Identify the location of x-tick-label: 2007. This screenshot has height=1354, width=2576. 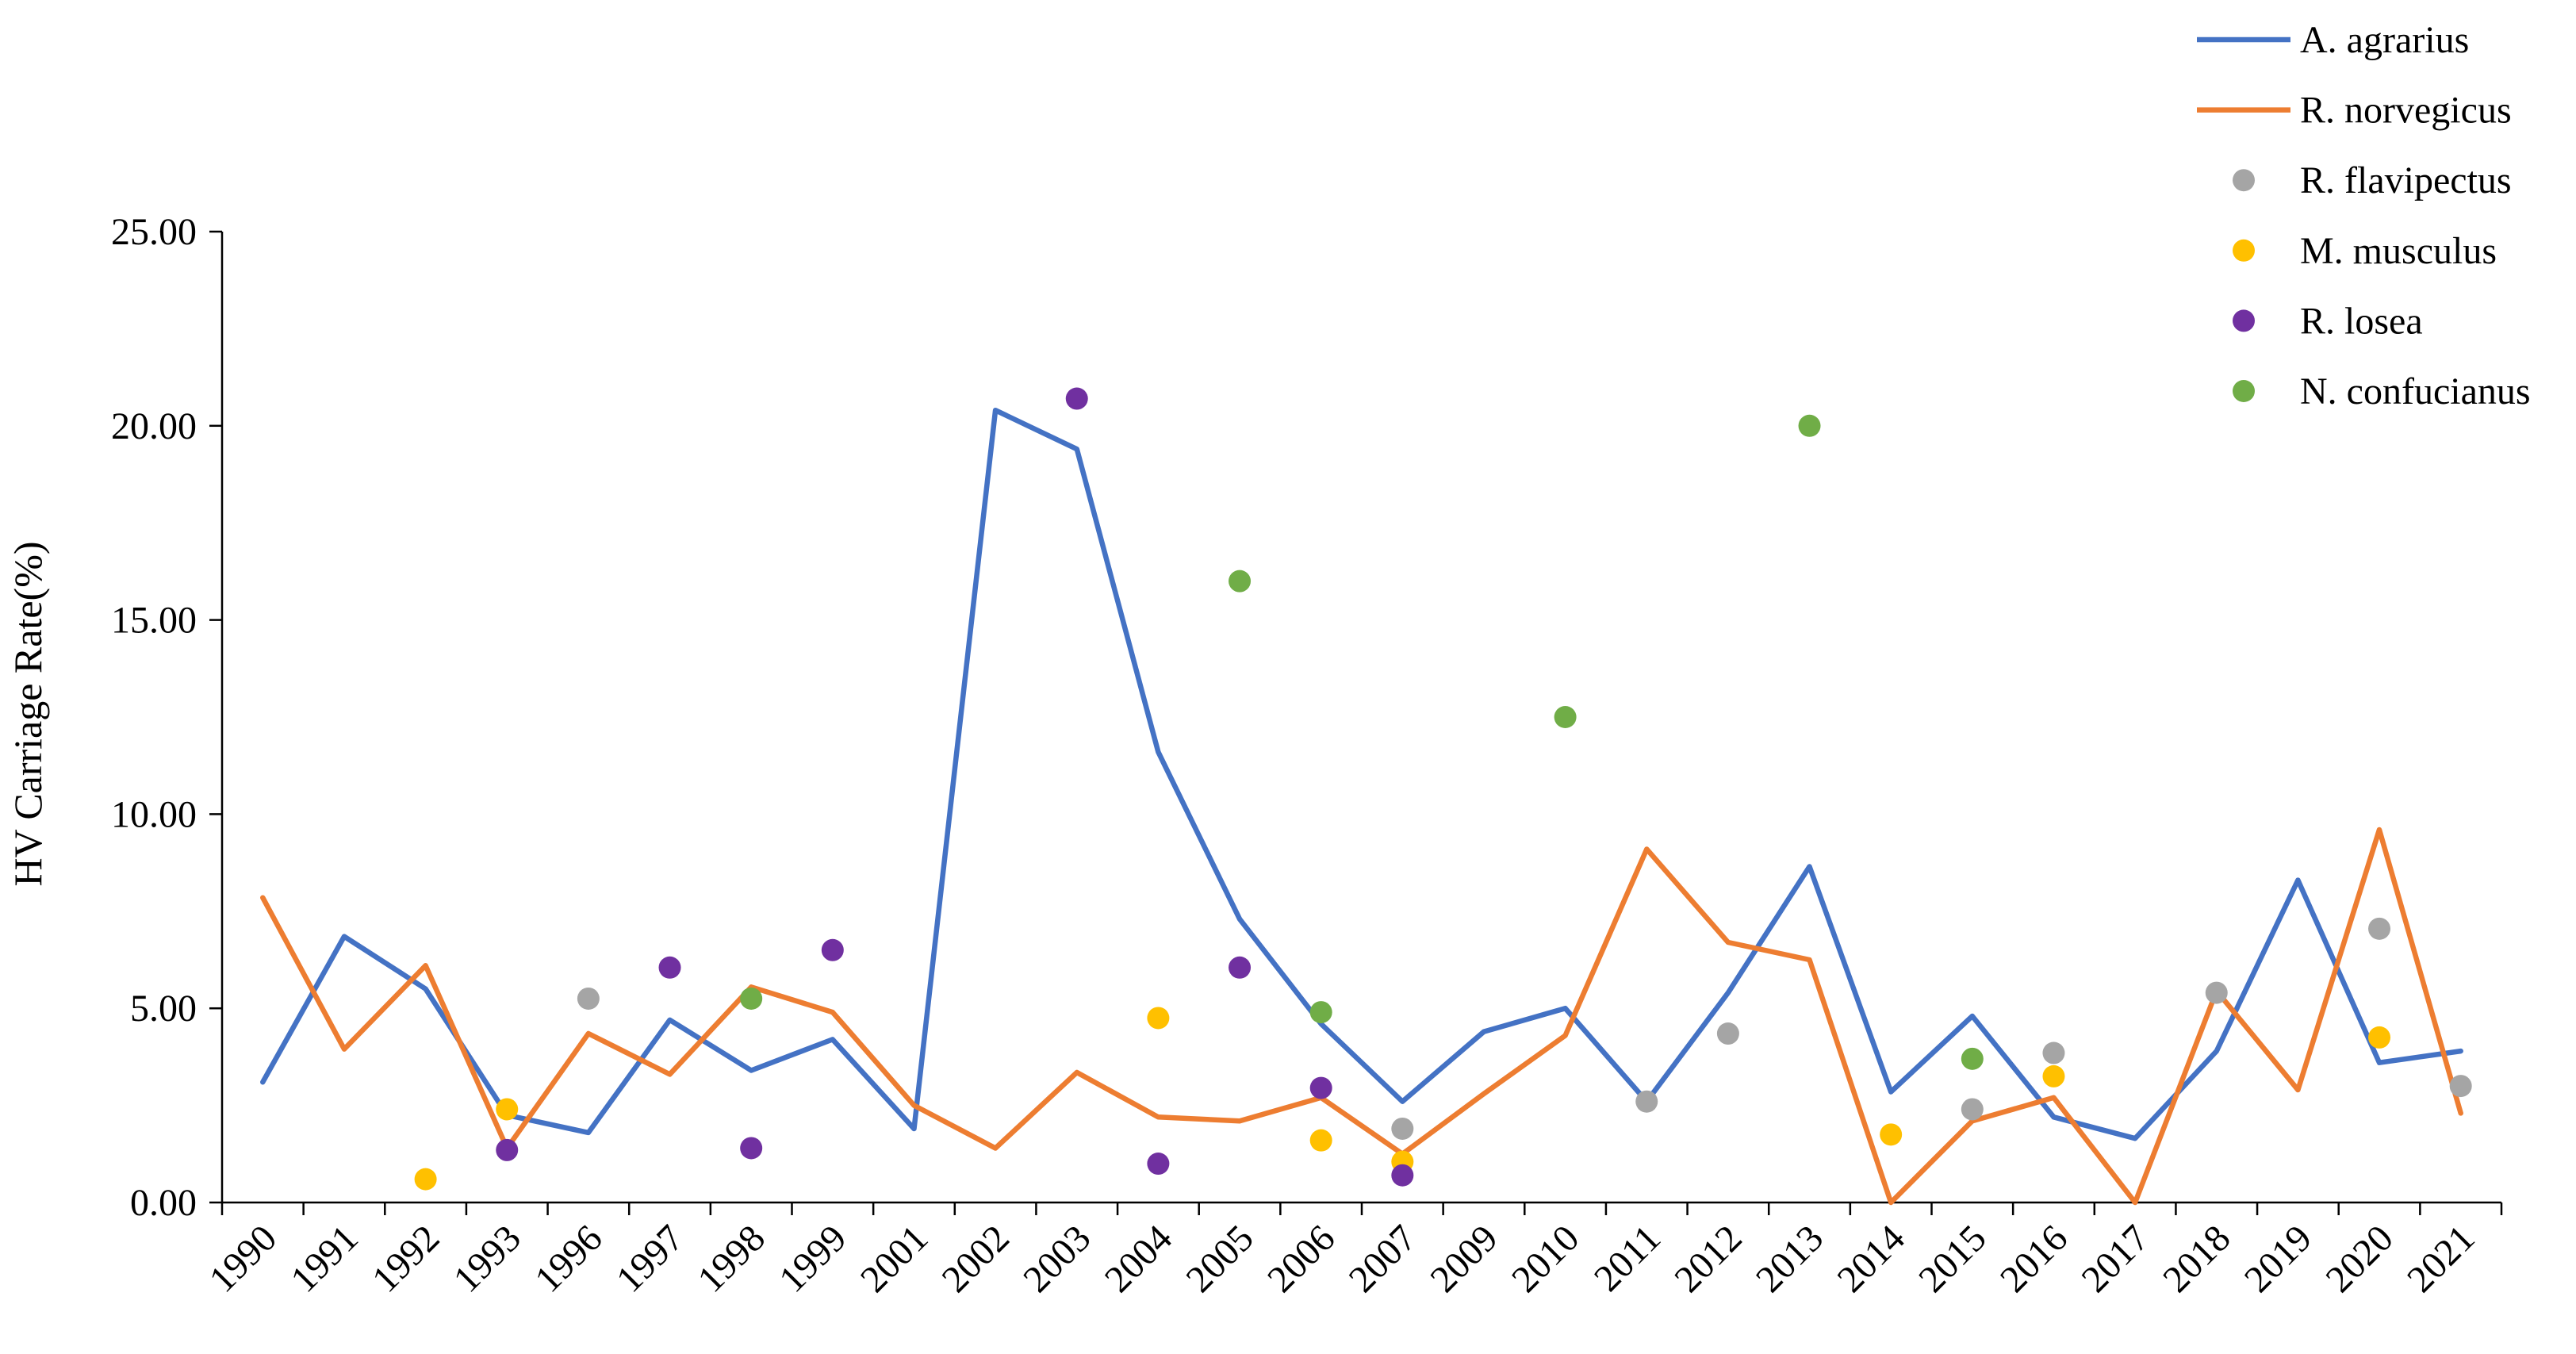
(1382, 1258).